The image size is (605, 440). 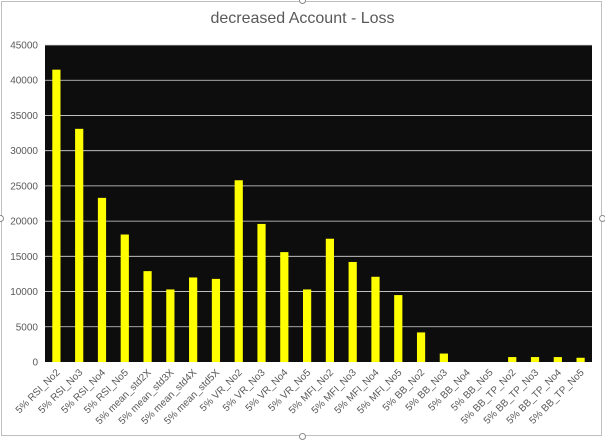 I want to click on y-tick-label: 30000, so click(x=24, y=151).